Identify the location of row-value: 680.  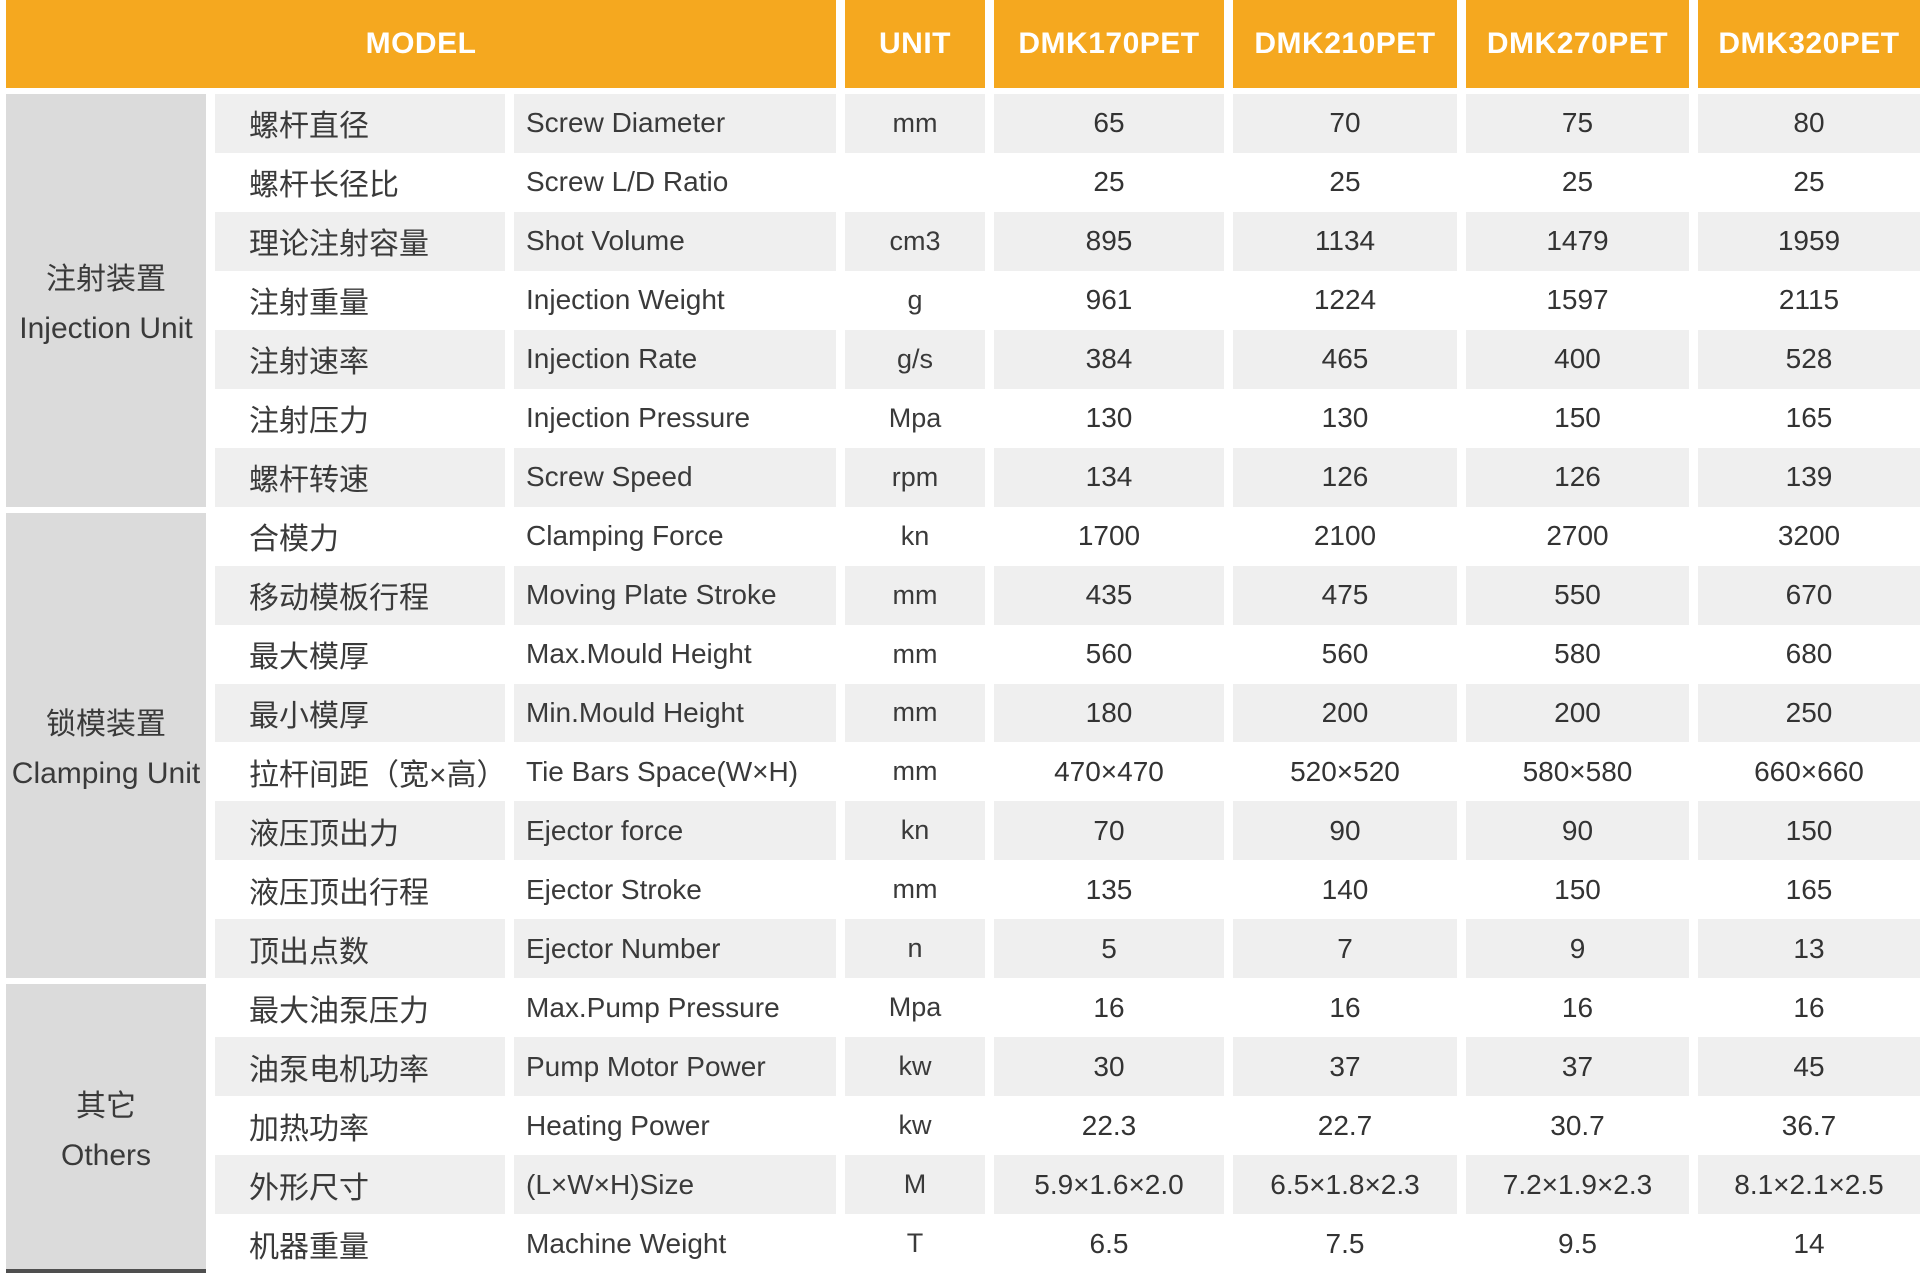
(1809, 654).